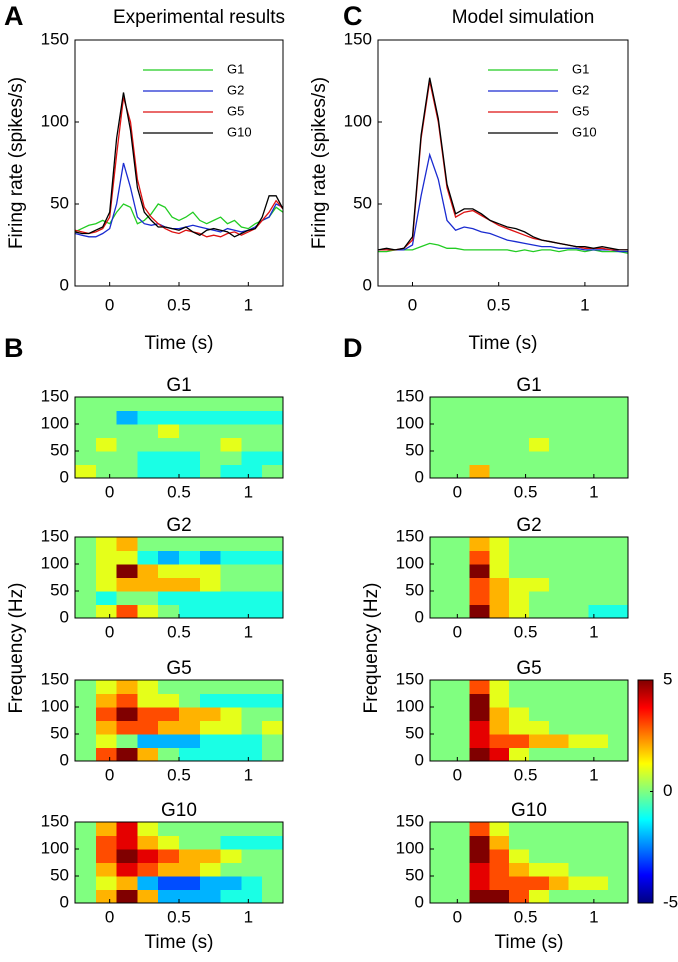 This screenshot has width=678, height=962. What do you see at coordinates (16, 648) in the screenshot?
I see `y-axis-label: Frequency (Hz)` at bounding box center [16, 648].